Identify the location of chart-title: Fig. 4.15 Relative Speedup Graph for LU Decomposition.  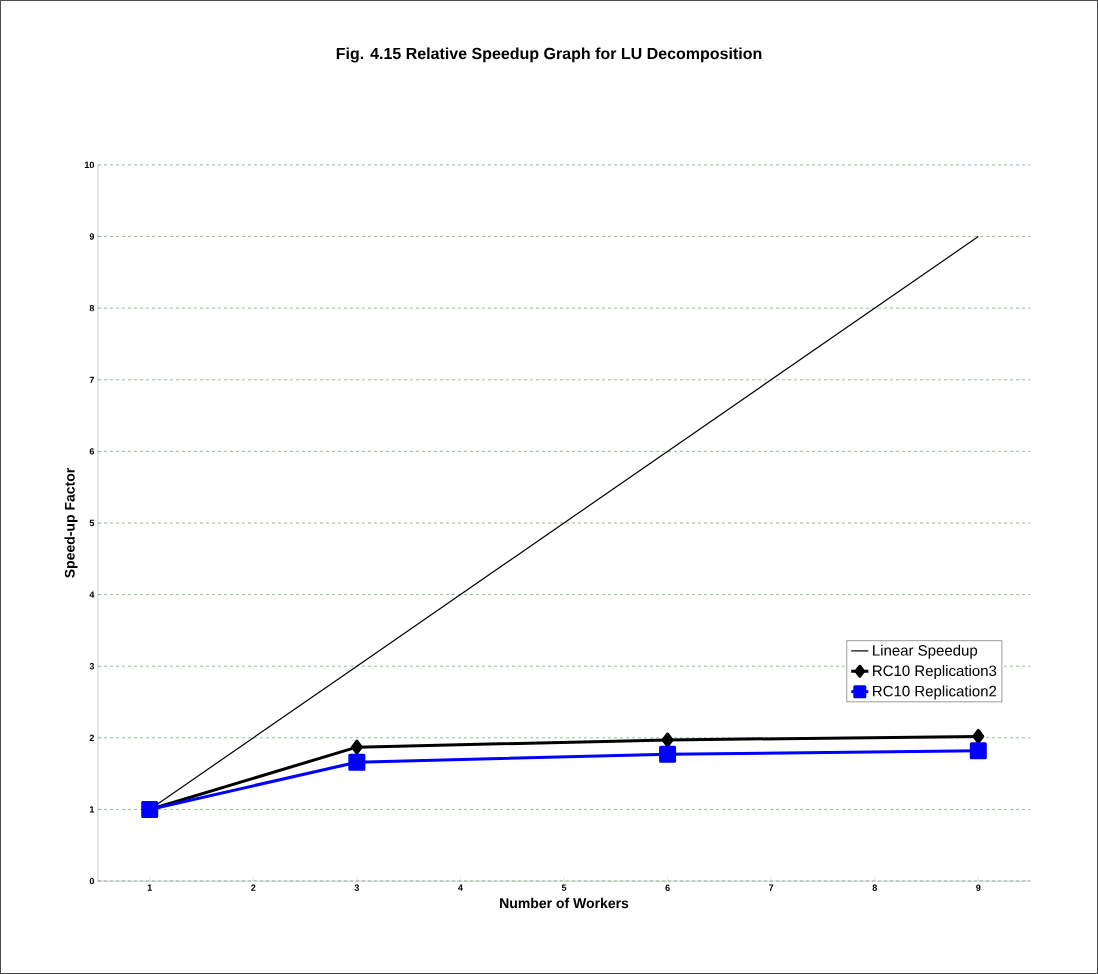
(549, 55).